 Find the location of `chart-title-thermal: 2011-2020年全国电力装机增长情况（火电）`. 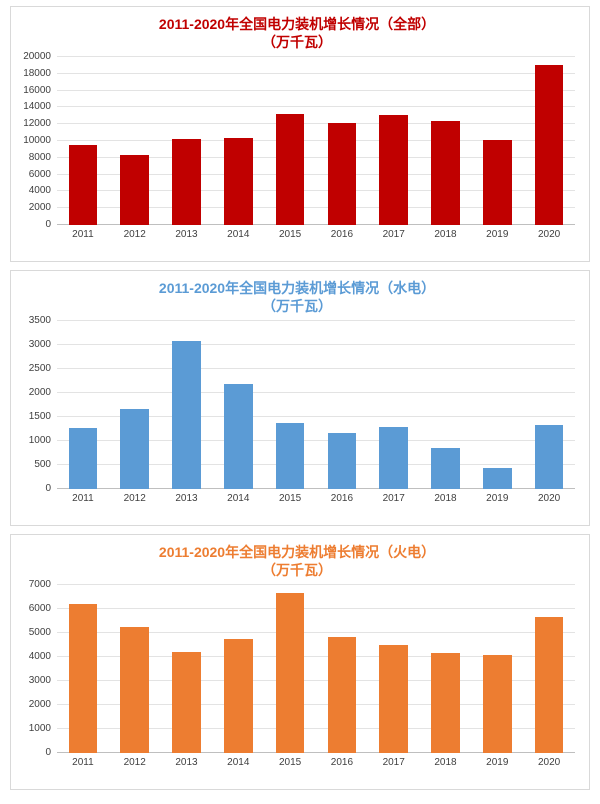

chart-title-thermal: 2011-2020年全国电力装机增长情况（火电） is located at coordinates (297, 552).